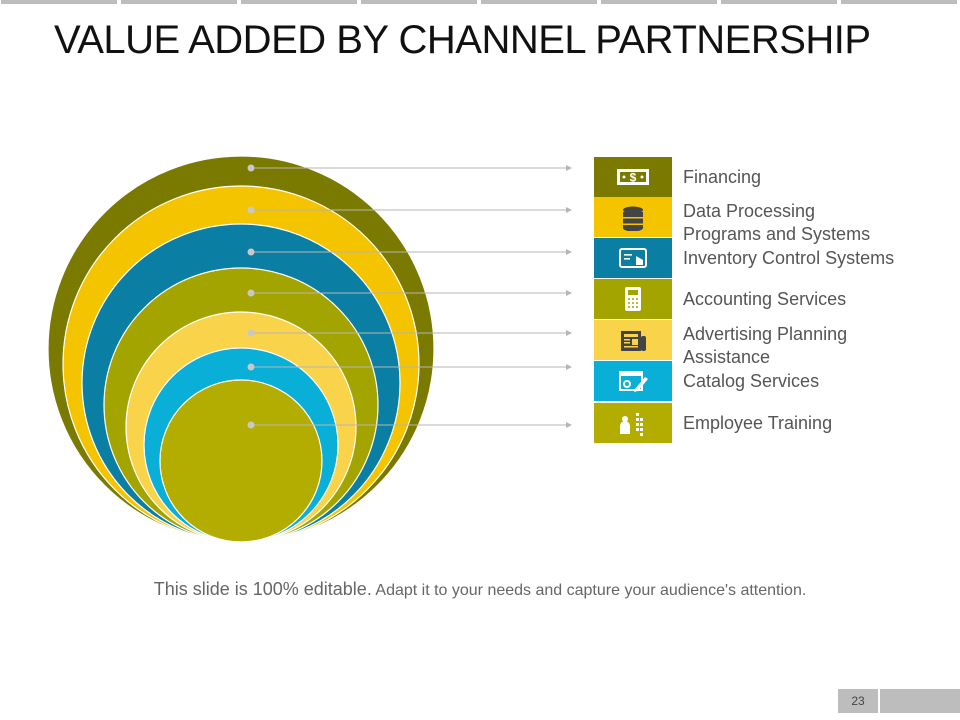 The image size is (960, 720). What do you see at coordinates (765, 334) in the screenshot?
I see `item-label-line: Advertising Planning` at bounding box center [765, 334].